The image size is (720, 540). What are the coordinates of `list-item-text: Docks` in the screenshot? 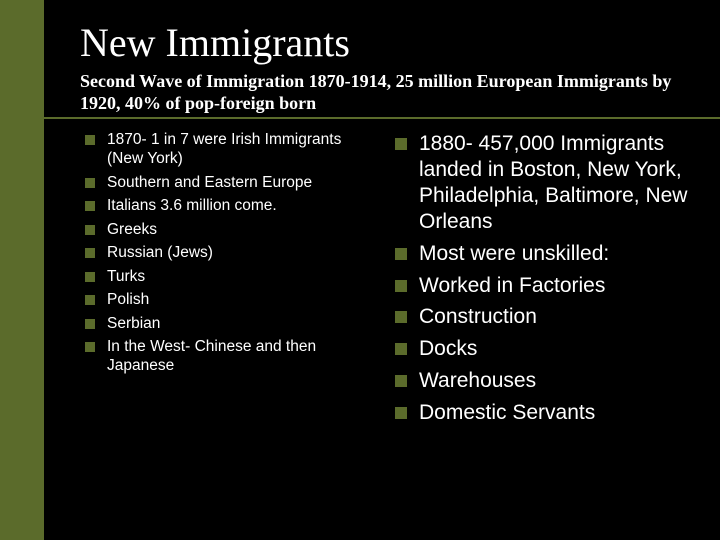 It's located at (448, 349).